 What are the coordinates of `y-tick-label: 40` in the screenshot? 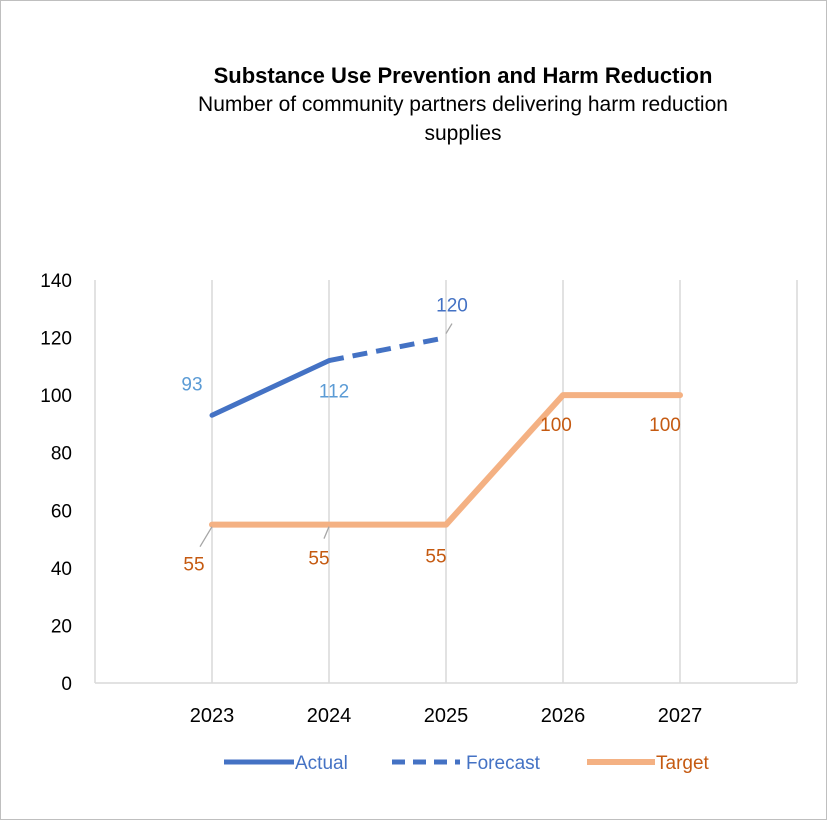 It's located at (61, 569).